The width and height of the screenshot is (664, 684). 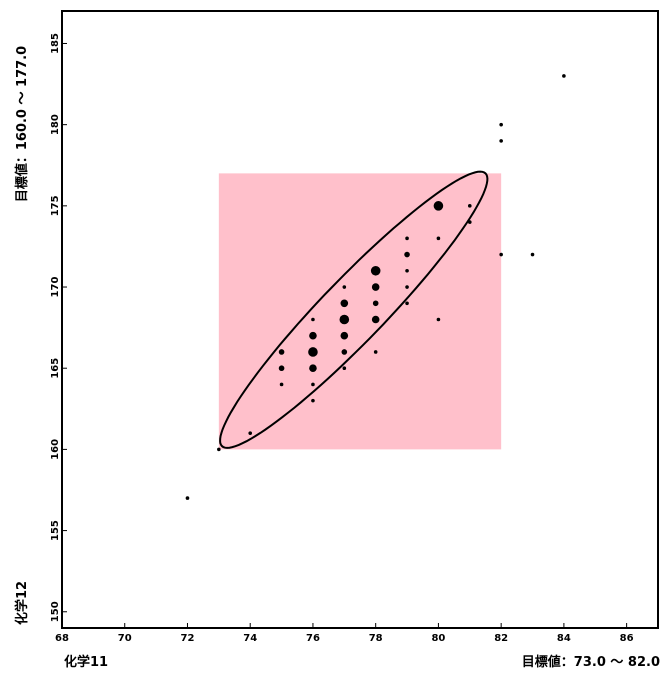 I want to click on x-tick-label: 82, so click(x=501, y=638).